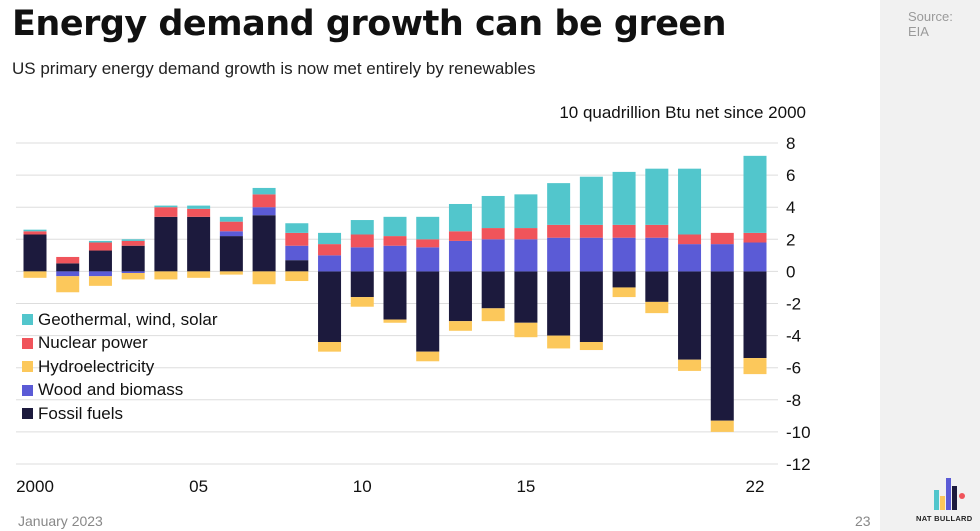  Describe the element at coordinates (755, 486) in the screenshot. I see `x-tick-label: 22` at that location.